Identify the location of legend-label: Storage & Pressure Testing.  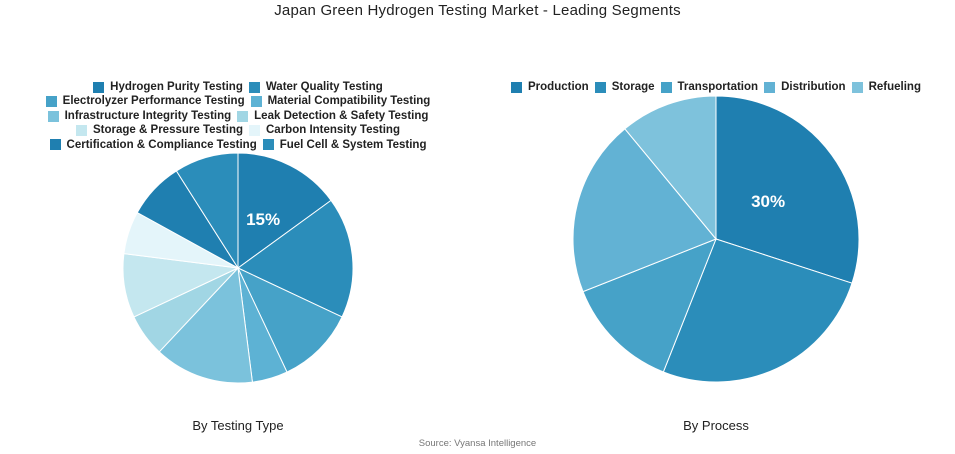
(168, 130).